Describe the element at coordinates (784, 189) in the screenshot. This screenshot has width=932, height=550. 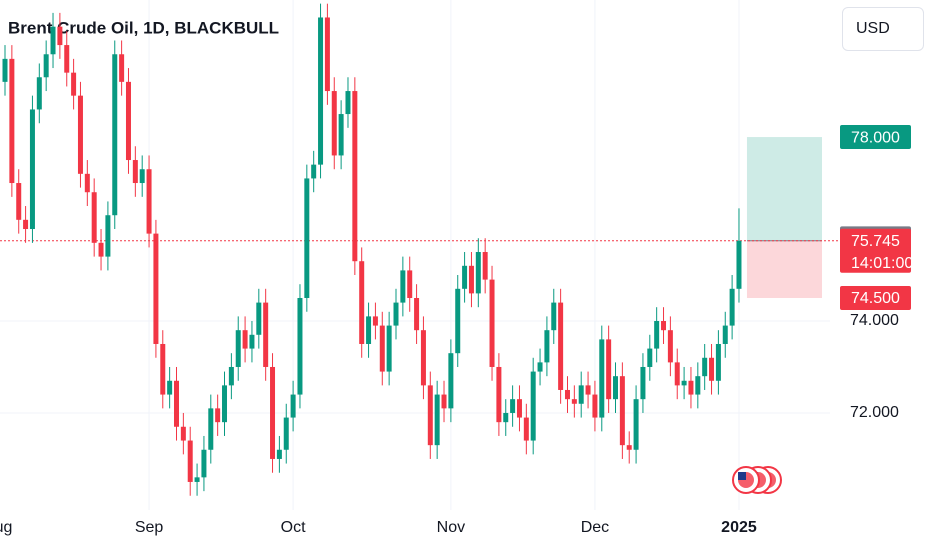
I see `target-zone` at that location.